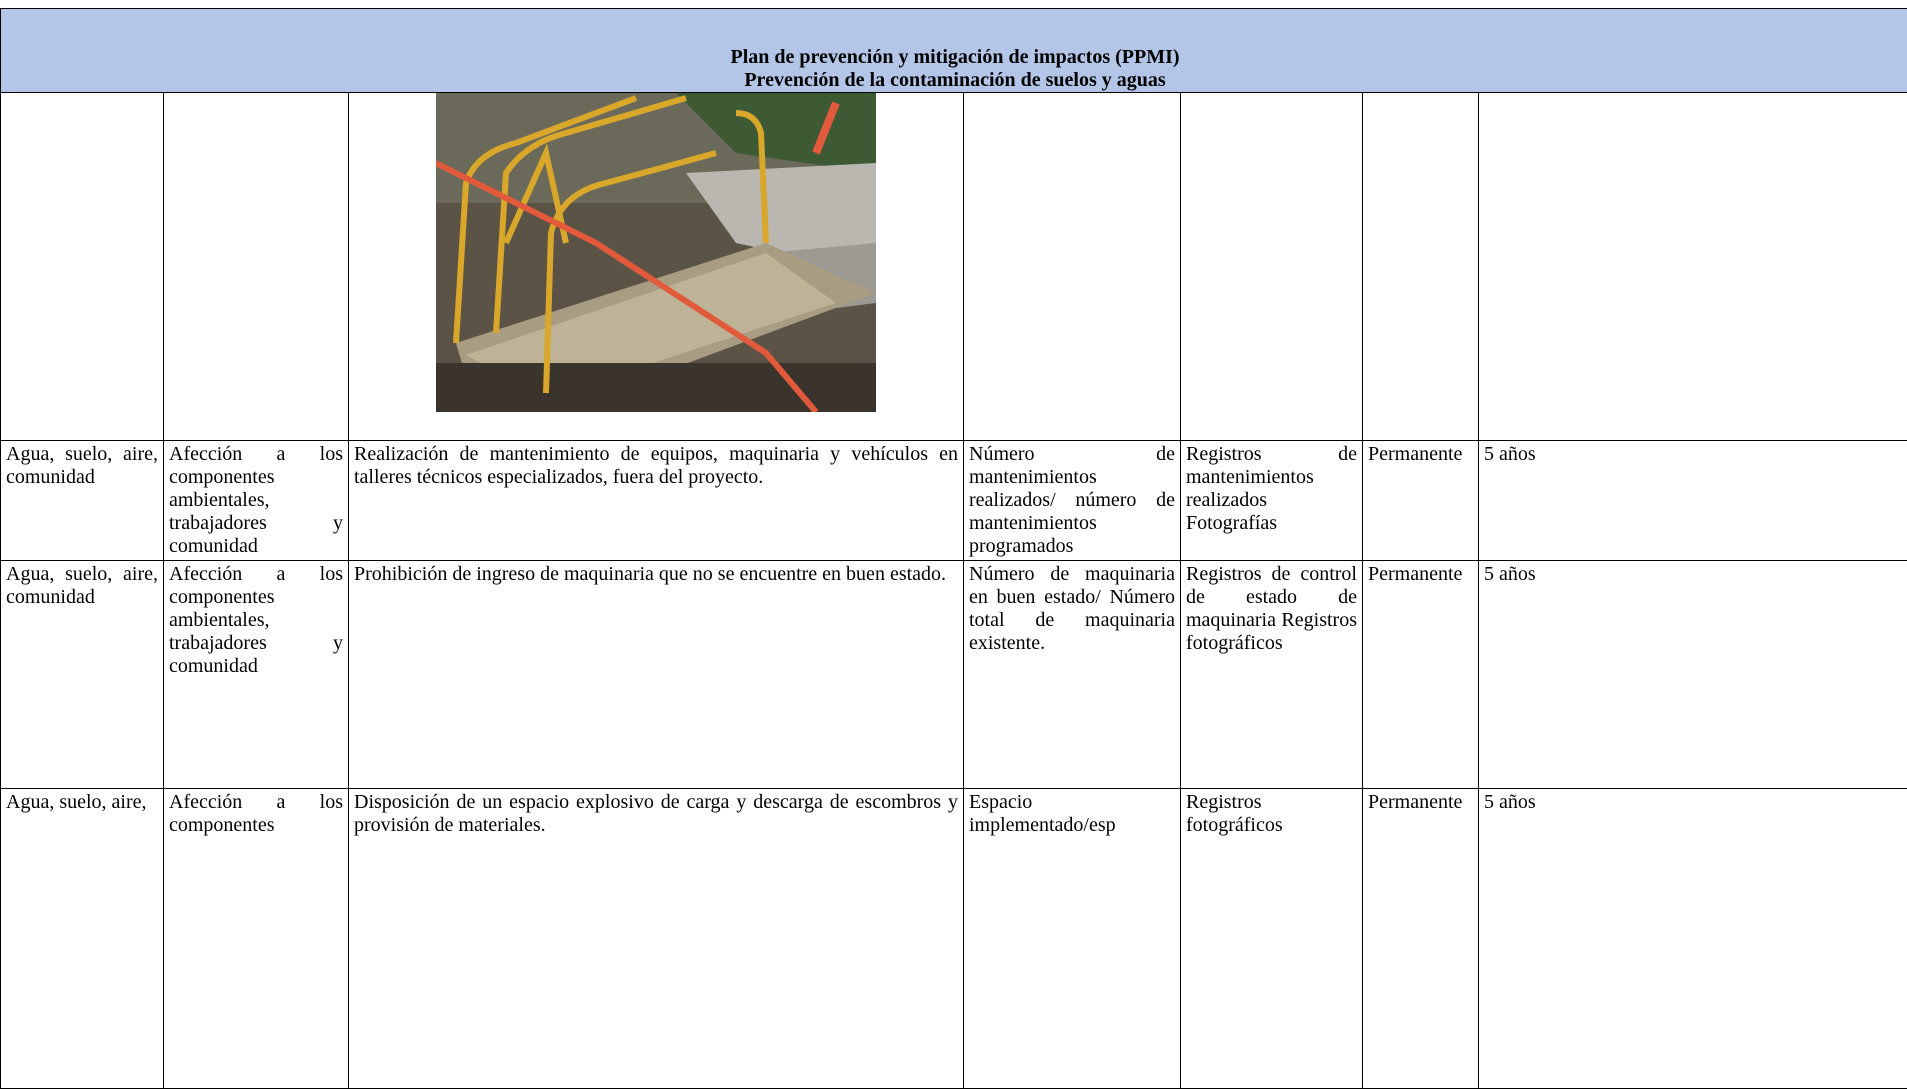 This screenshot has height=1089, width=1907. I want to click on table-cell: Agua, suelo, aire,, so click(82, 939).